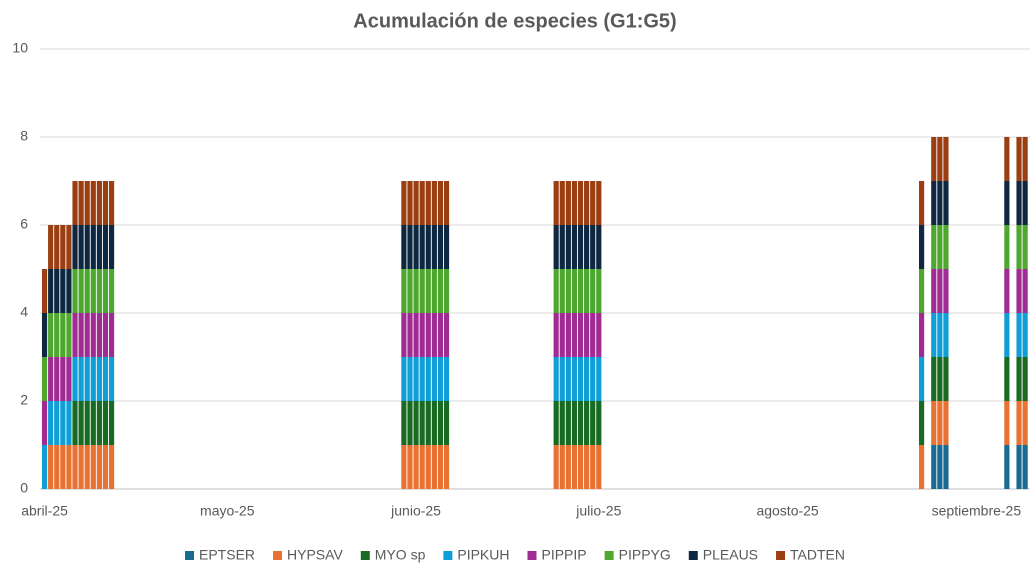 The width and height of the screenshot is (1030, 565). Describe the element at coordinates (817, 555) in the screenshot. I see `legend-label: TADTEN` at that location.